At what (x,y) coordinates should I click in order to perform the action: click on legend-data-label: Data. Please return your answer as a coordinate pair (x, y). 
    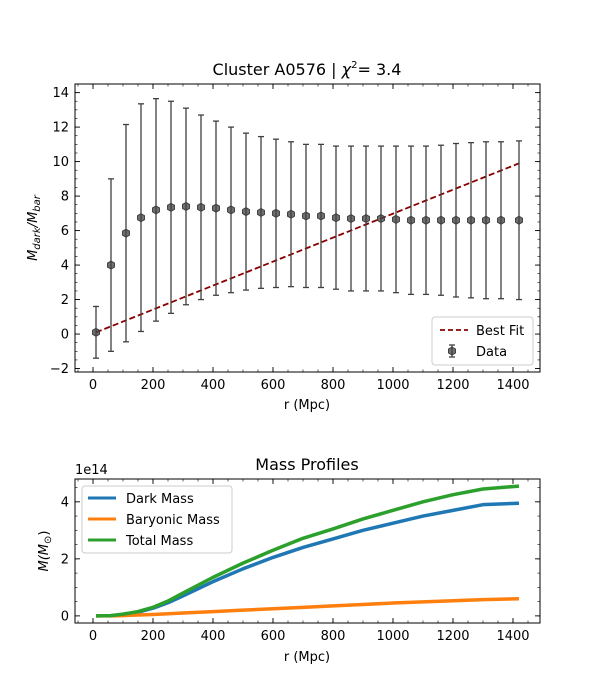
    Looking at the image, I should click on (491, 352).